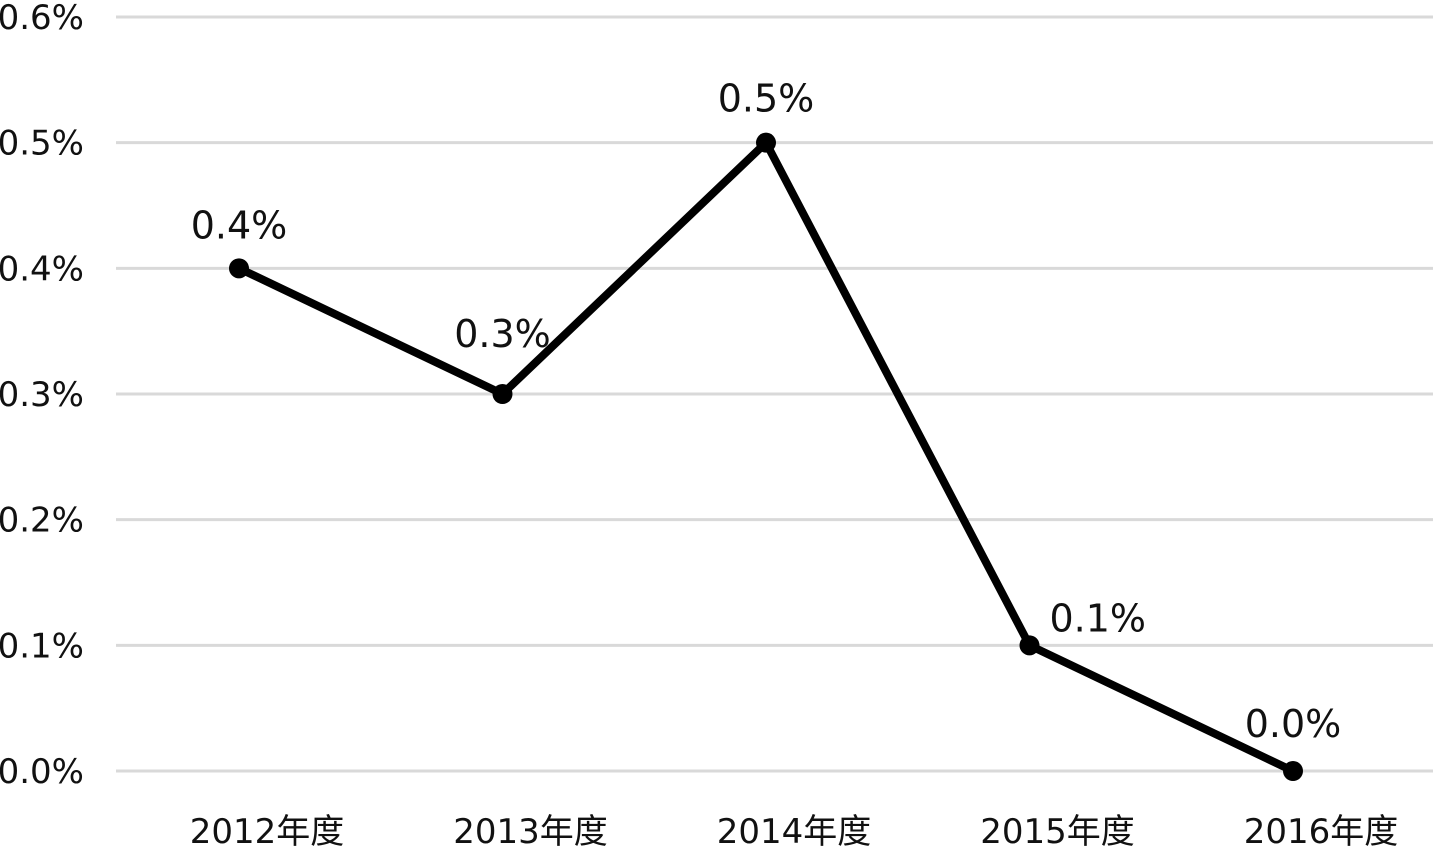 The height and width of the screenshot is (857, 1433). Describe the element at coordinates (502, 334) in the screenshot. I see `data-label: 0.3%` at that location.